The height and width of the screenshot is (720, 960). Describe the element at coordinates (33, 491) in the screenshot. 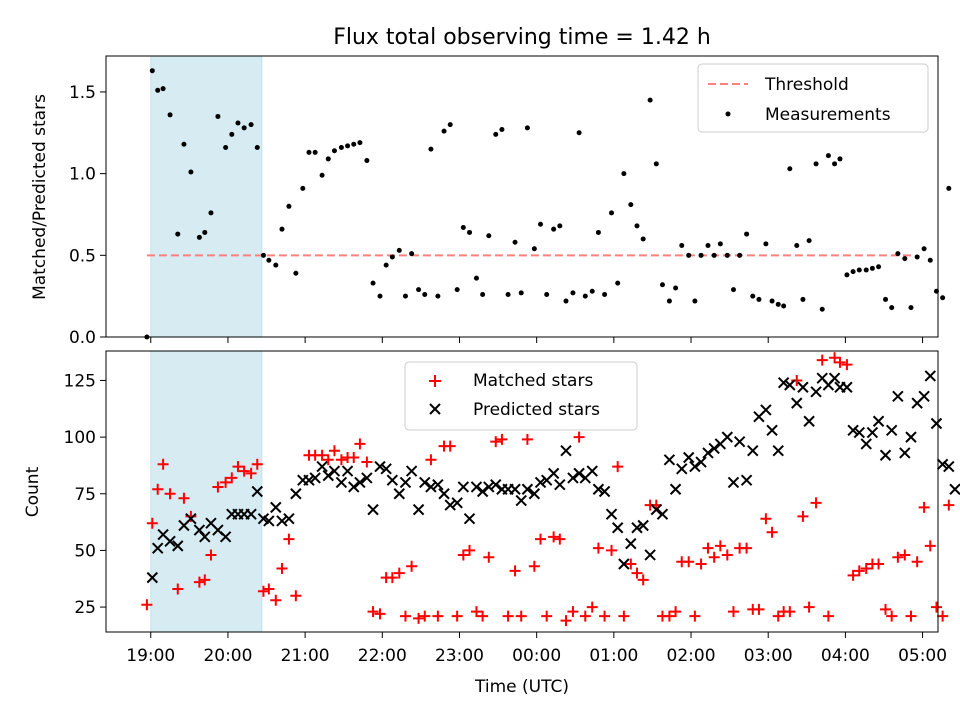

I see `bottom-y-axis-label: Count` at that location.